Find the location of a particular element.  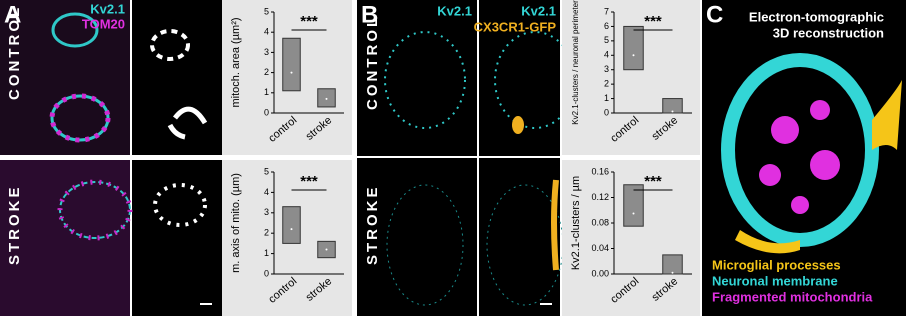

chart-bg is located at coordinates (631, 77).